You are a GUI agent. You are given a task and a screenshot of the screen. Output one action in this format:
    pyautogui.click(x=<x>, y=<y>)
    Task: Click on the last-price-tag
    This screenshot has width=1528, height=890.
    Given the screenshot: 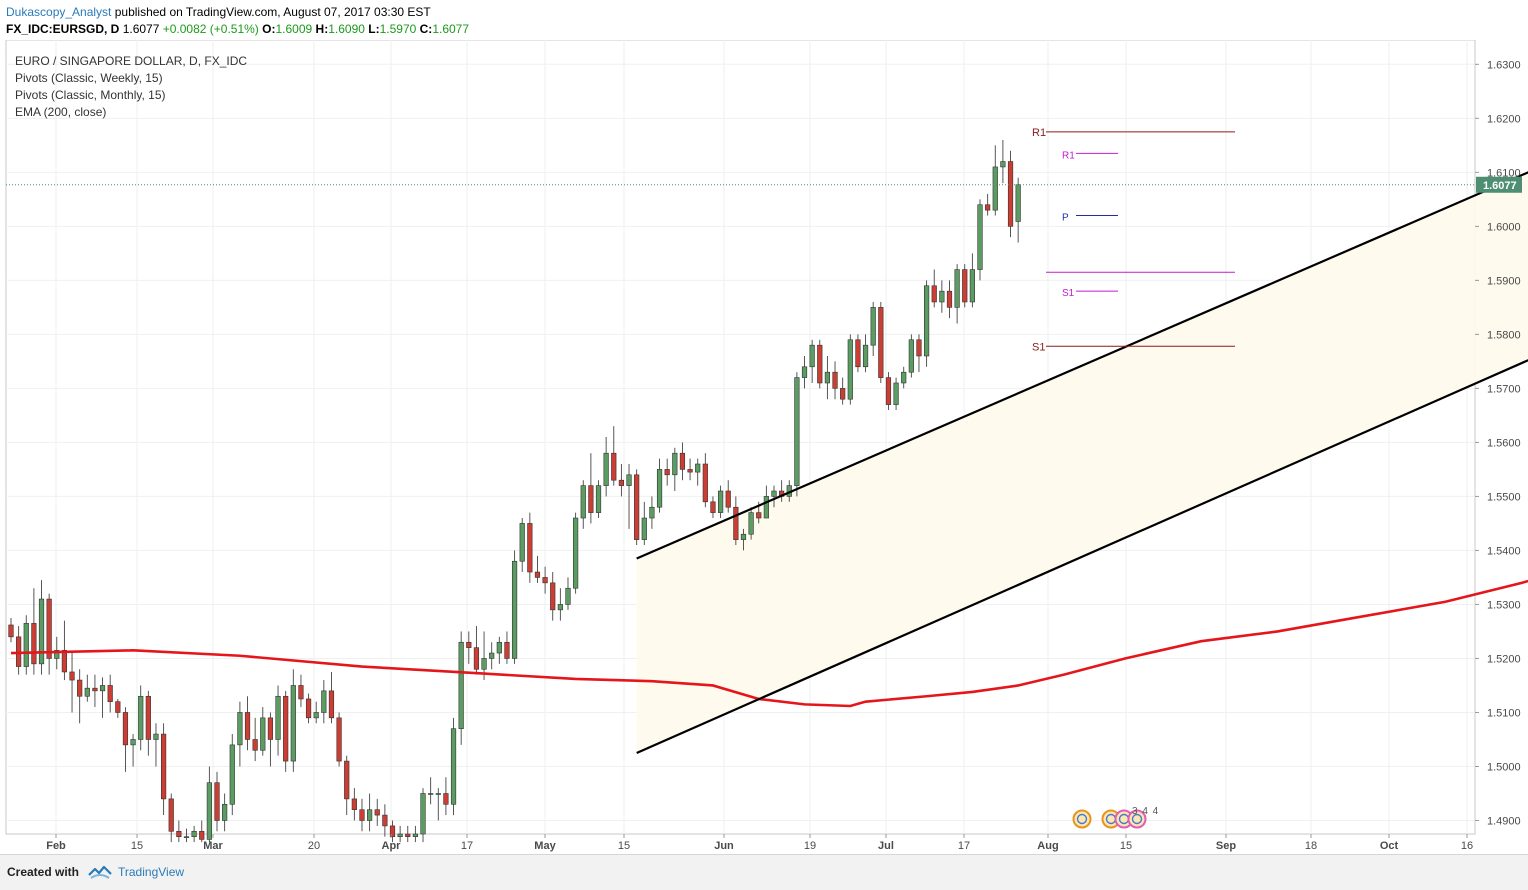 What is the action you would take?
    pyautogui.click(x=1499, y=184)
    